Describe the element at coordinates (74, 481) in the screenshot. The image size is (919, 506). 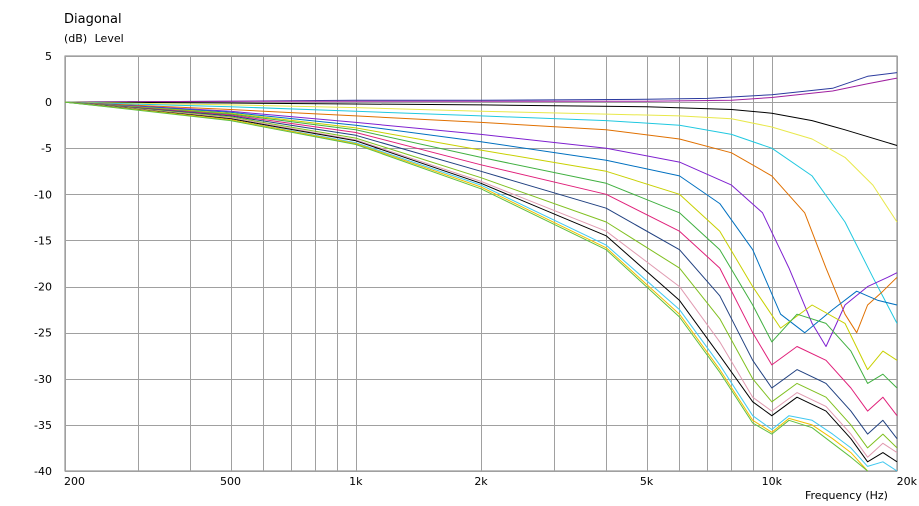
I see `x-tick-label: 200` at that location.